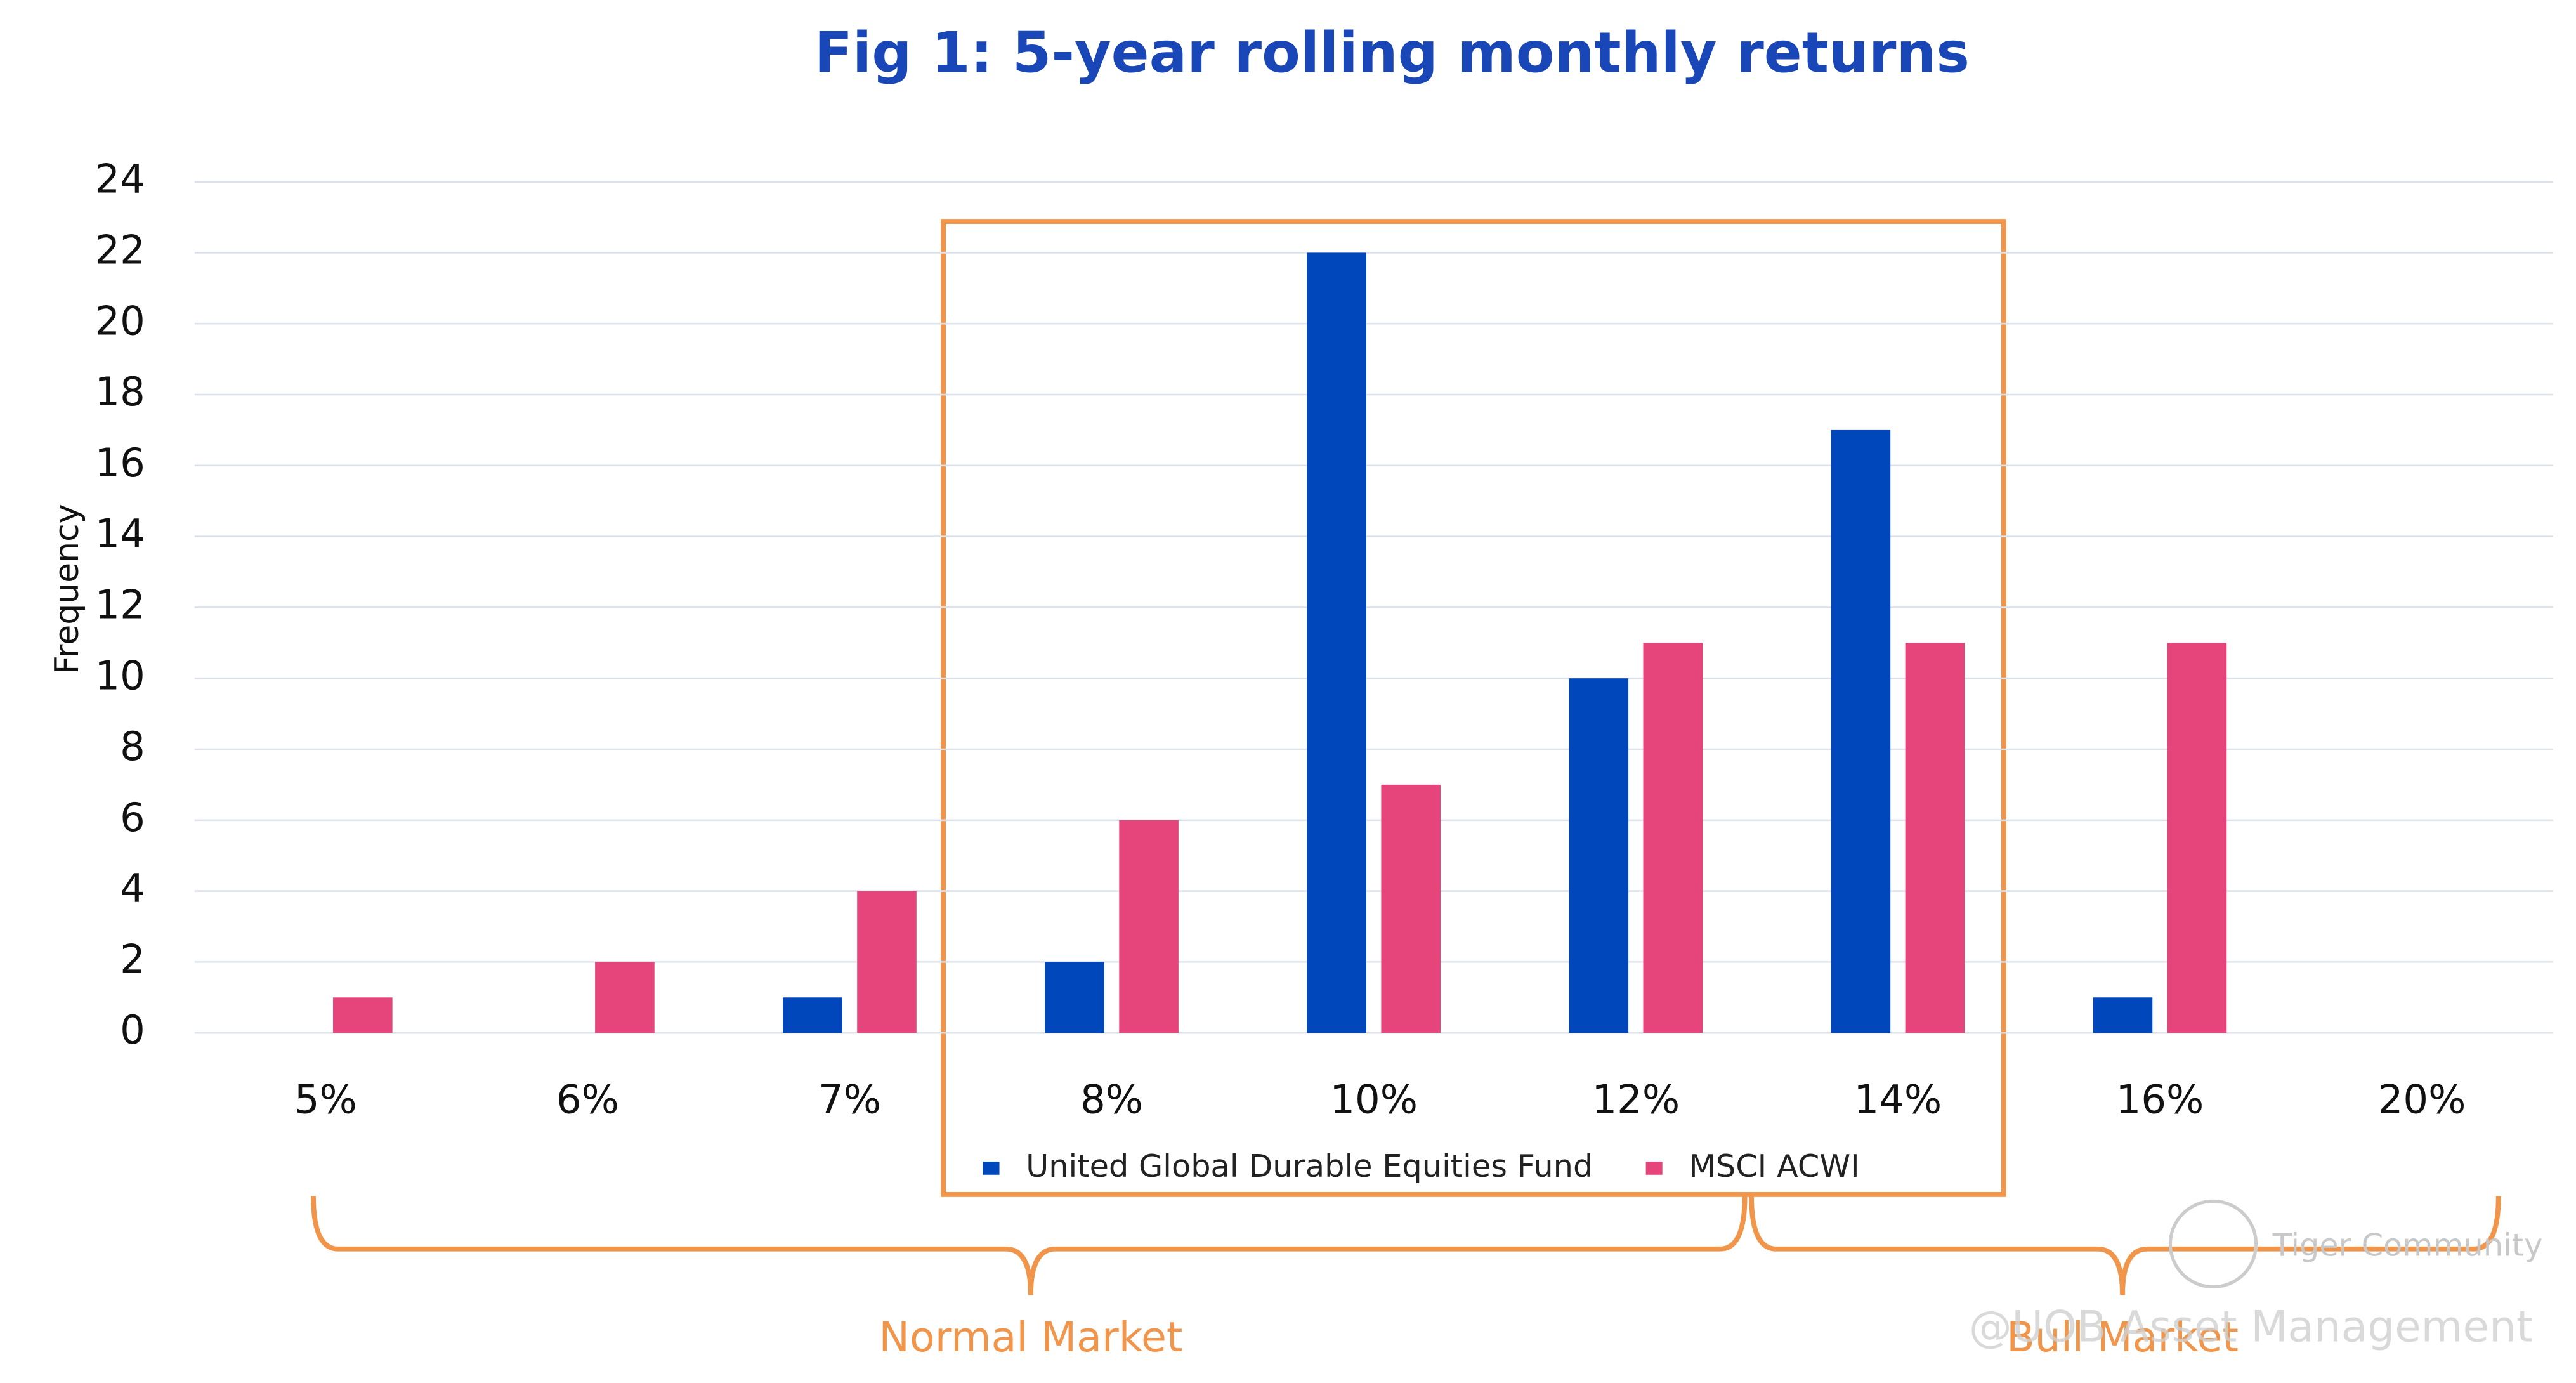  What do you see at coordinates (133, 1030) in the screenshot?
I see `y-tick-label: 0` at bounding box center [133, 1030].